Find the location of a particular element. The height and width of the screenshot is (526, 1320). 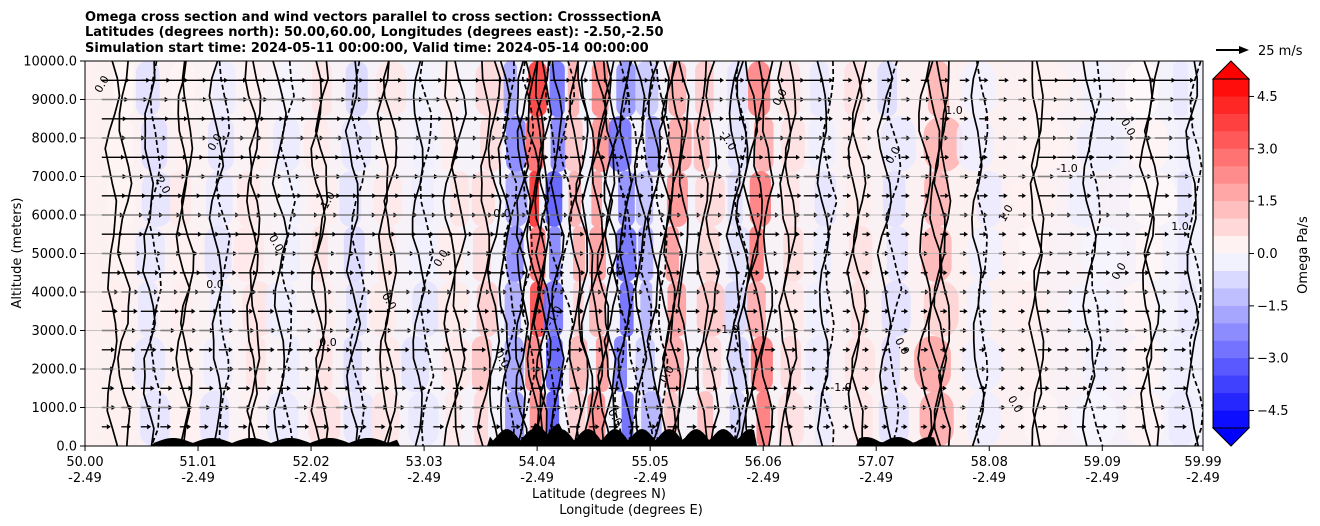

x-tick-label-lat: 56.06 is located at coordinates (763, 462).